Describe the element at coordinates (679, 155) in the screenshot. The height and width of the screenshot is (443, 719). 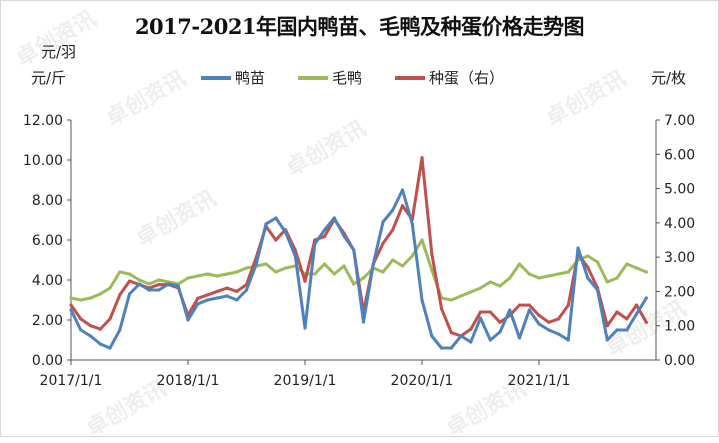
I see `right-tick-label: 6.00` at that location.